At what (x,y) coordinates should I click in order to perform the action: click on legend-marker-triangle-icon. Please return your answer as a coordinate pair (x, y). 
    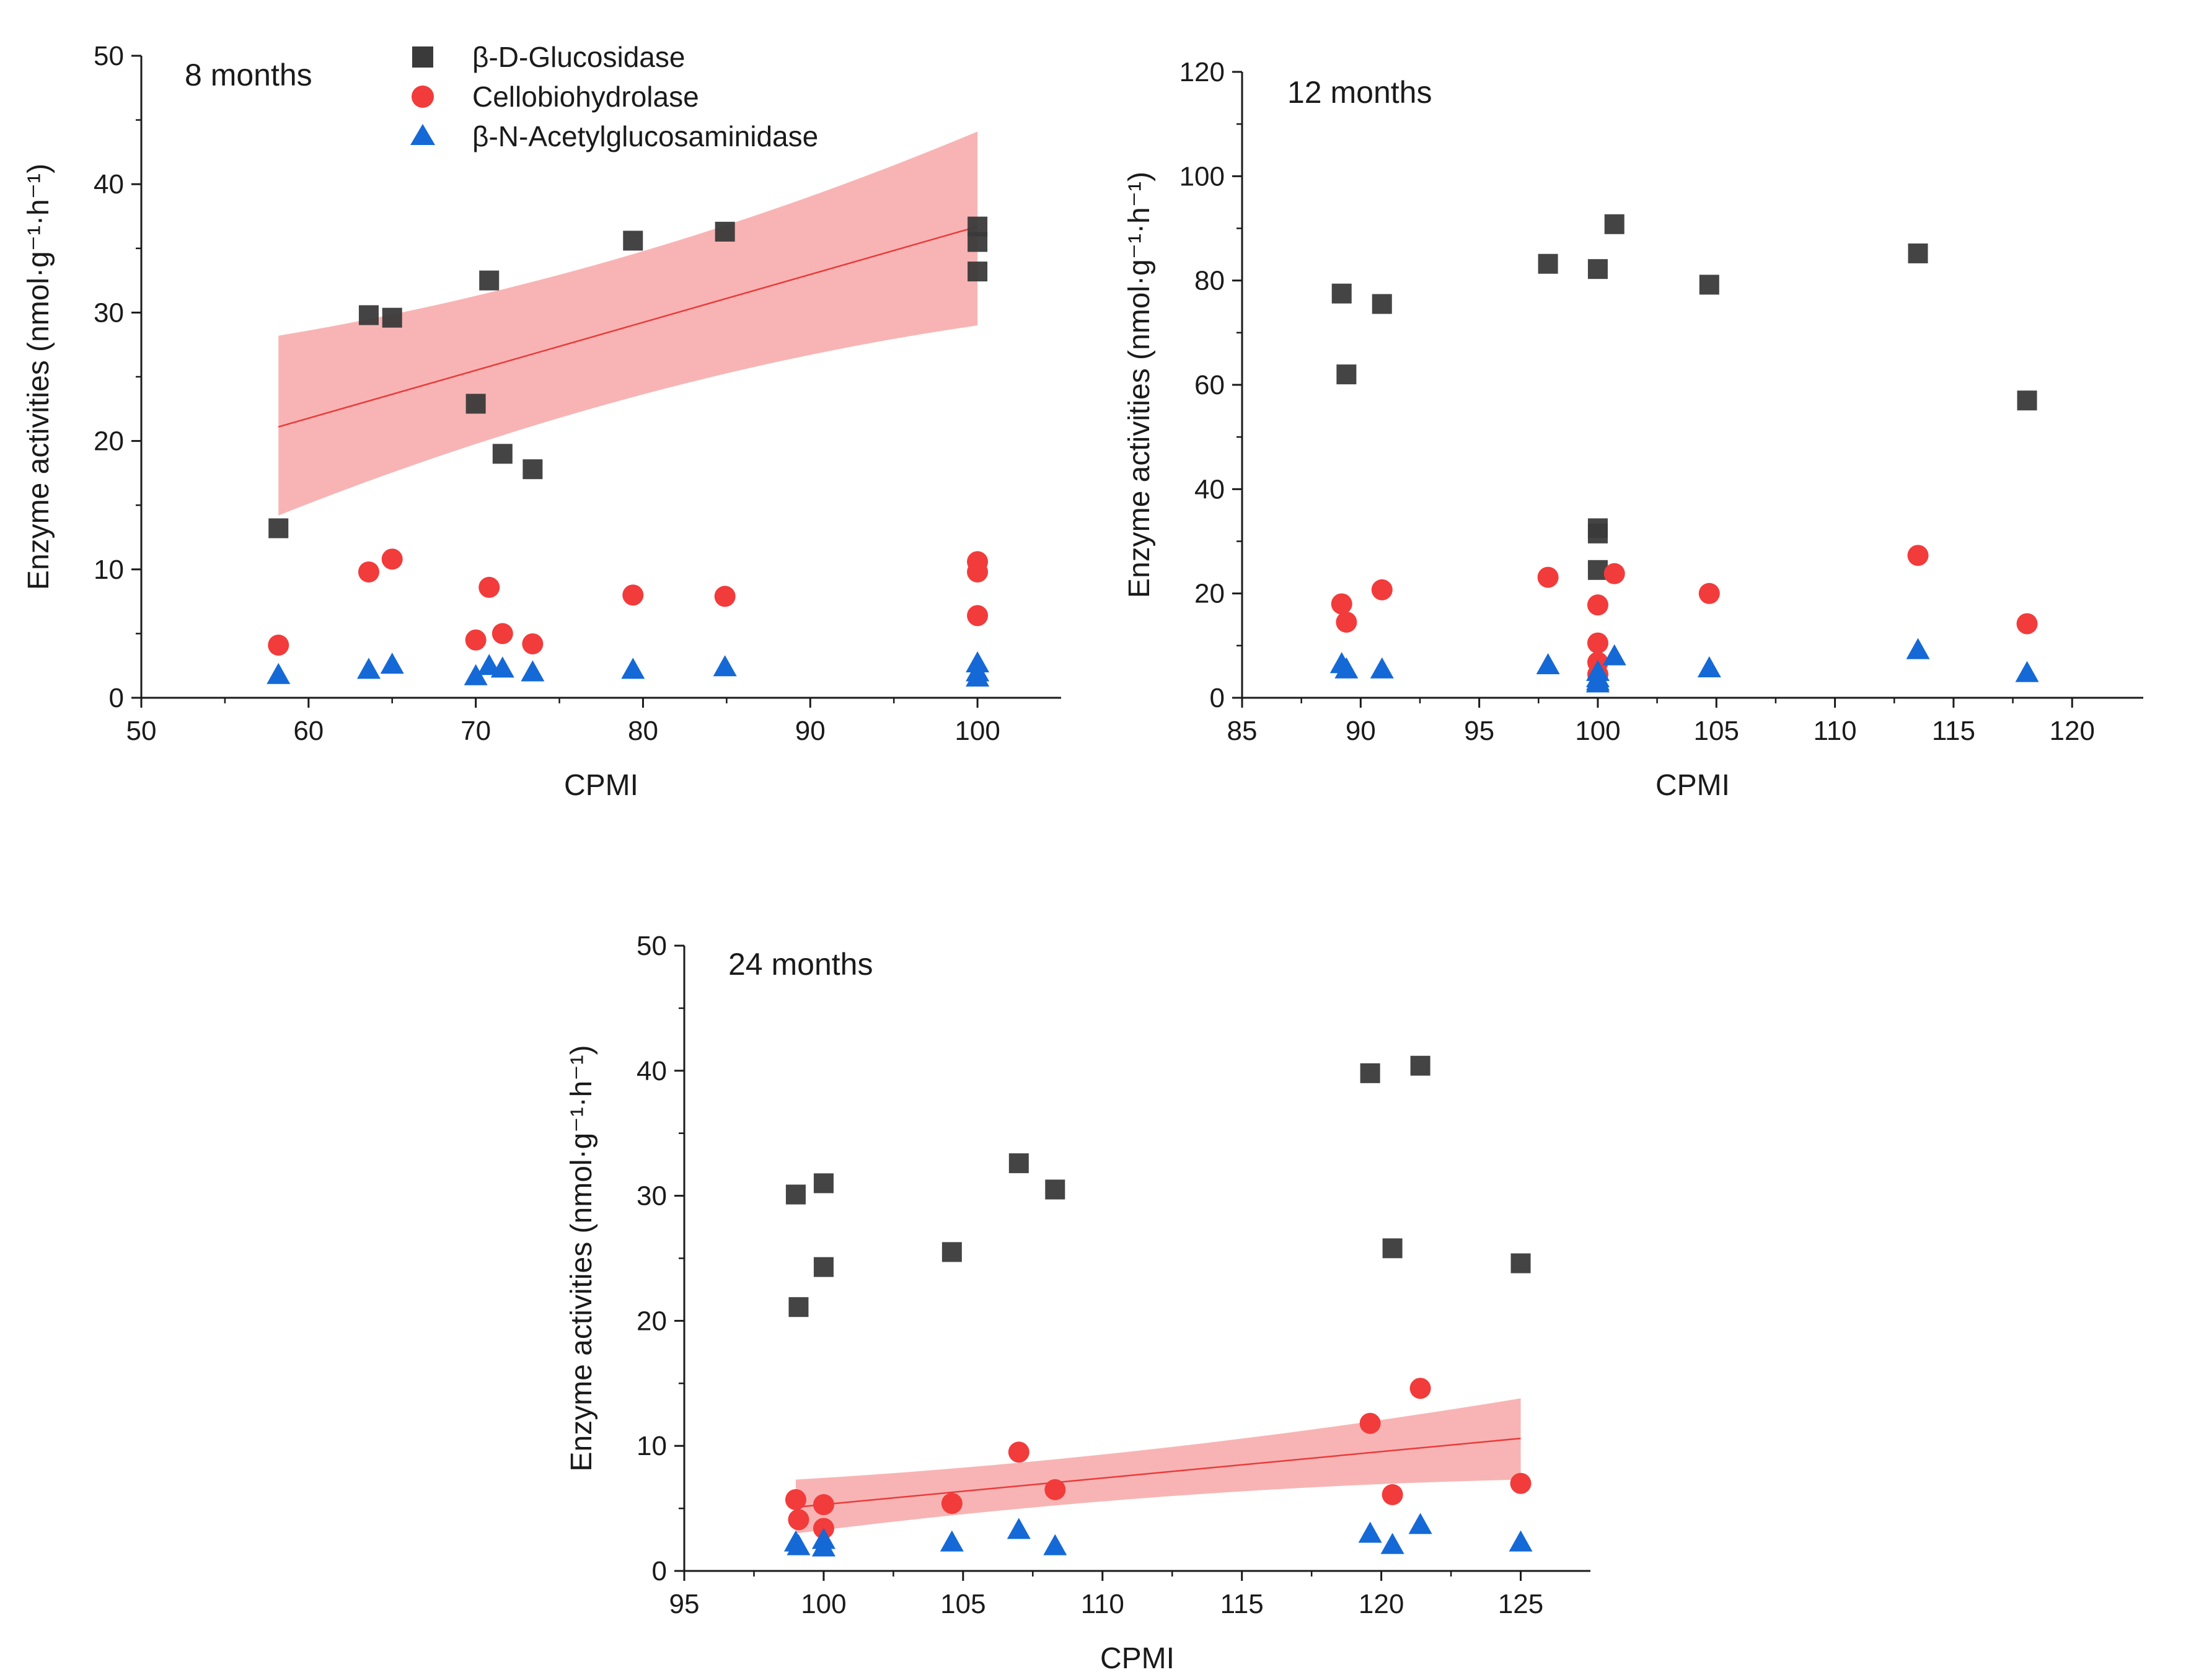
    Looking at the image, I should click on (422, 134).